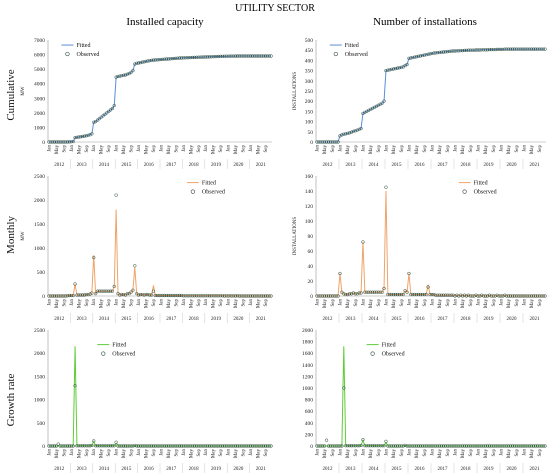 The height and width of the screenshot is (475, 550). Describe the element at coordinates (11, 235) in the screenshot. I see `row-label-monthly: Monthly` at that location.